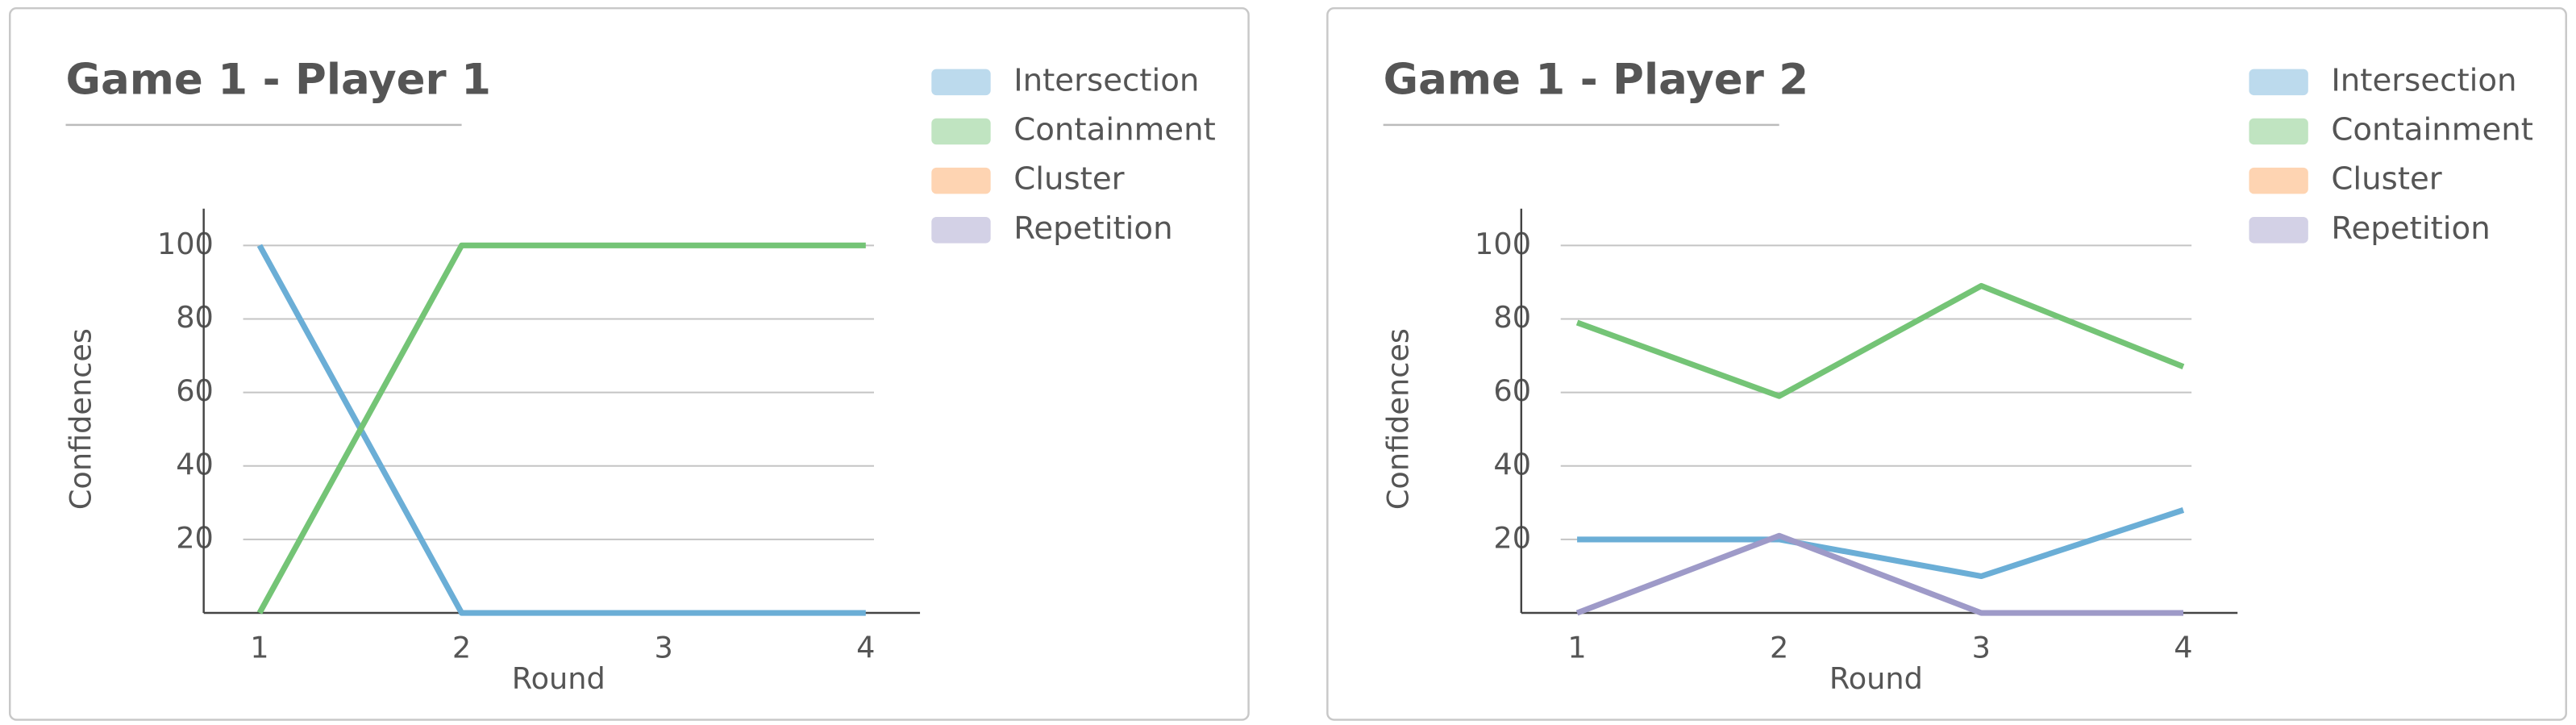 Image resolution: width=2576 pixels, height=725 pixels. Describe the element at coordinates (1596, 80) in the screenshot. I see `chart-title: Game 1 - Player 2` at that location.